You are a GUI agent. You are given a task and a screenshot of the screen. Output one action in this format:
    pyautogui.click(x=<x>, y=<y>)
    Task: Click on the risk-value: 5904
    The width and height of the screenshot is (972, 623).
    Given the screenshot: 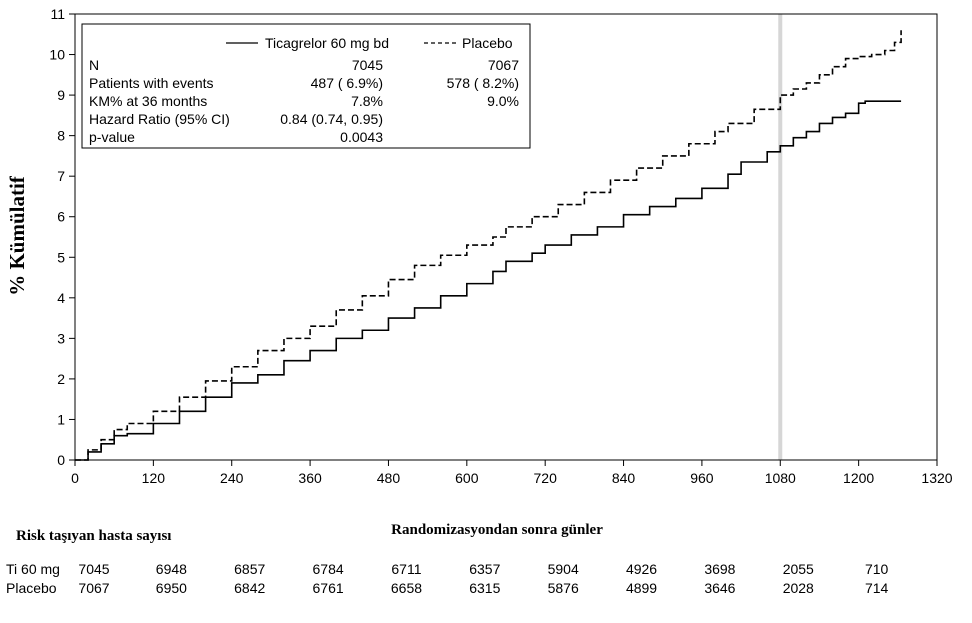 What is the action you would take?
    pyautogui.click(x=563, y=569)
    